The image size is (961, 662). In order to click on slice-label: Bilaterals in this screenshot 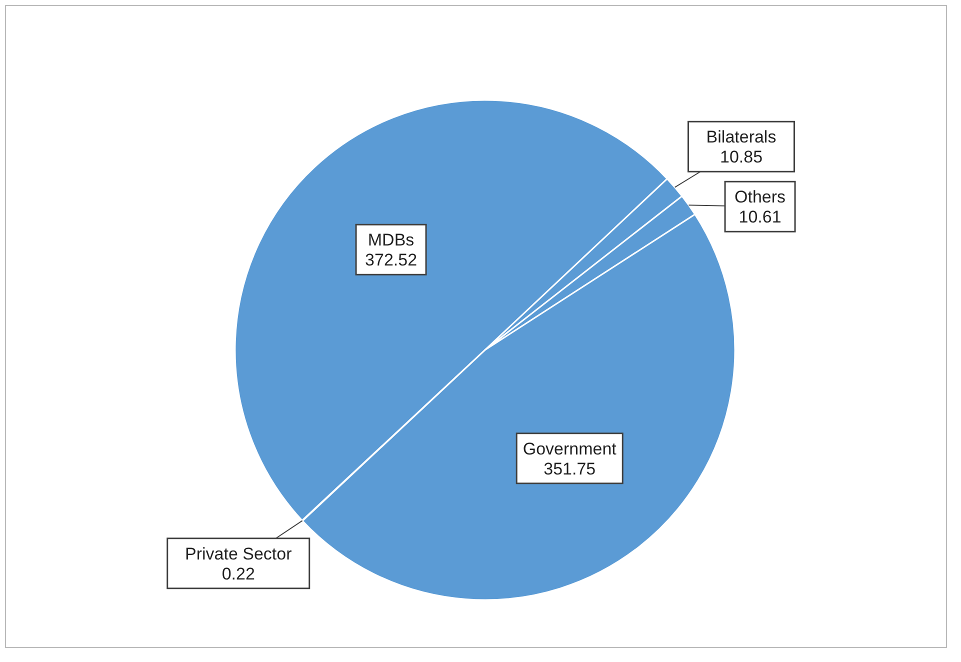, I will do `click(741, 137)`.